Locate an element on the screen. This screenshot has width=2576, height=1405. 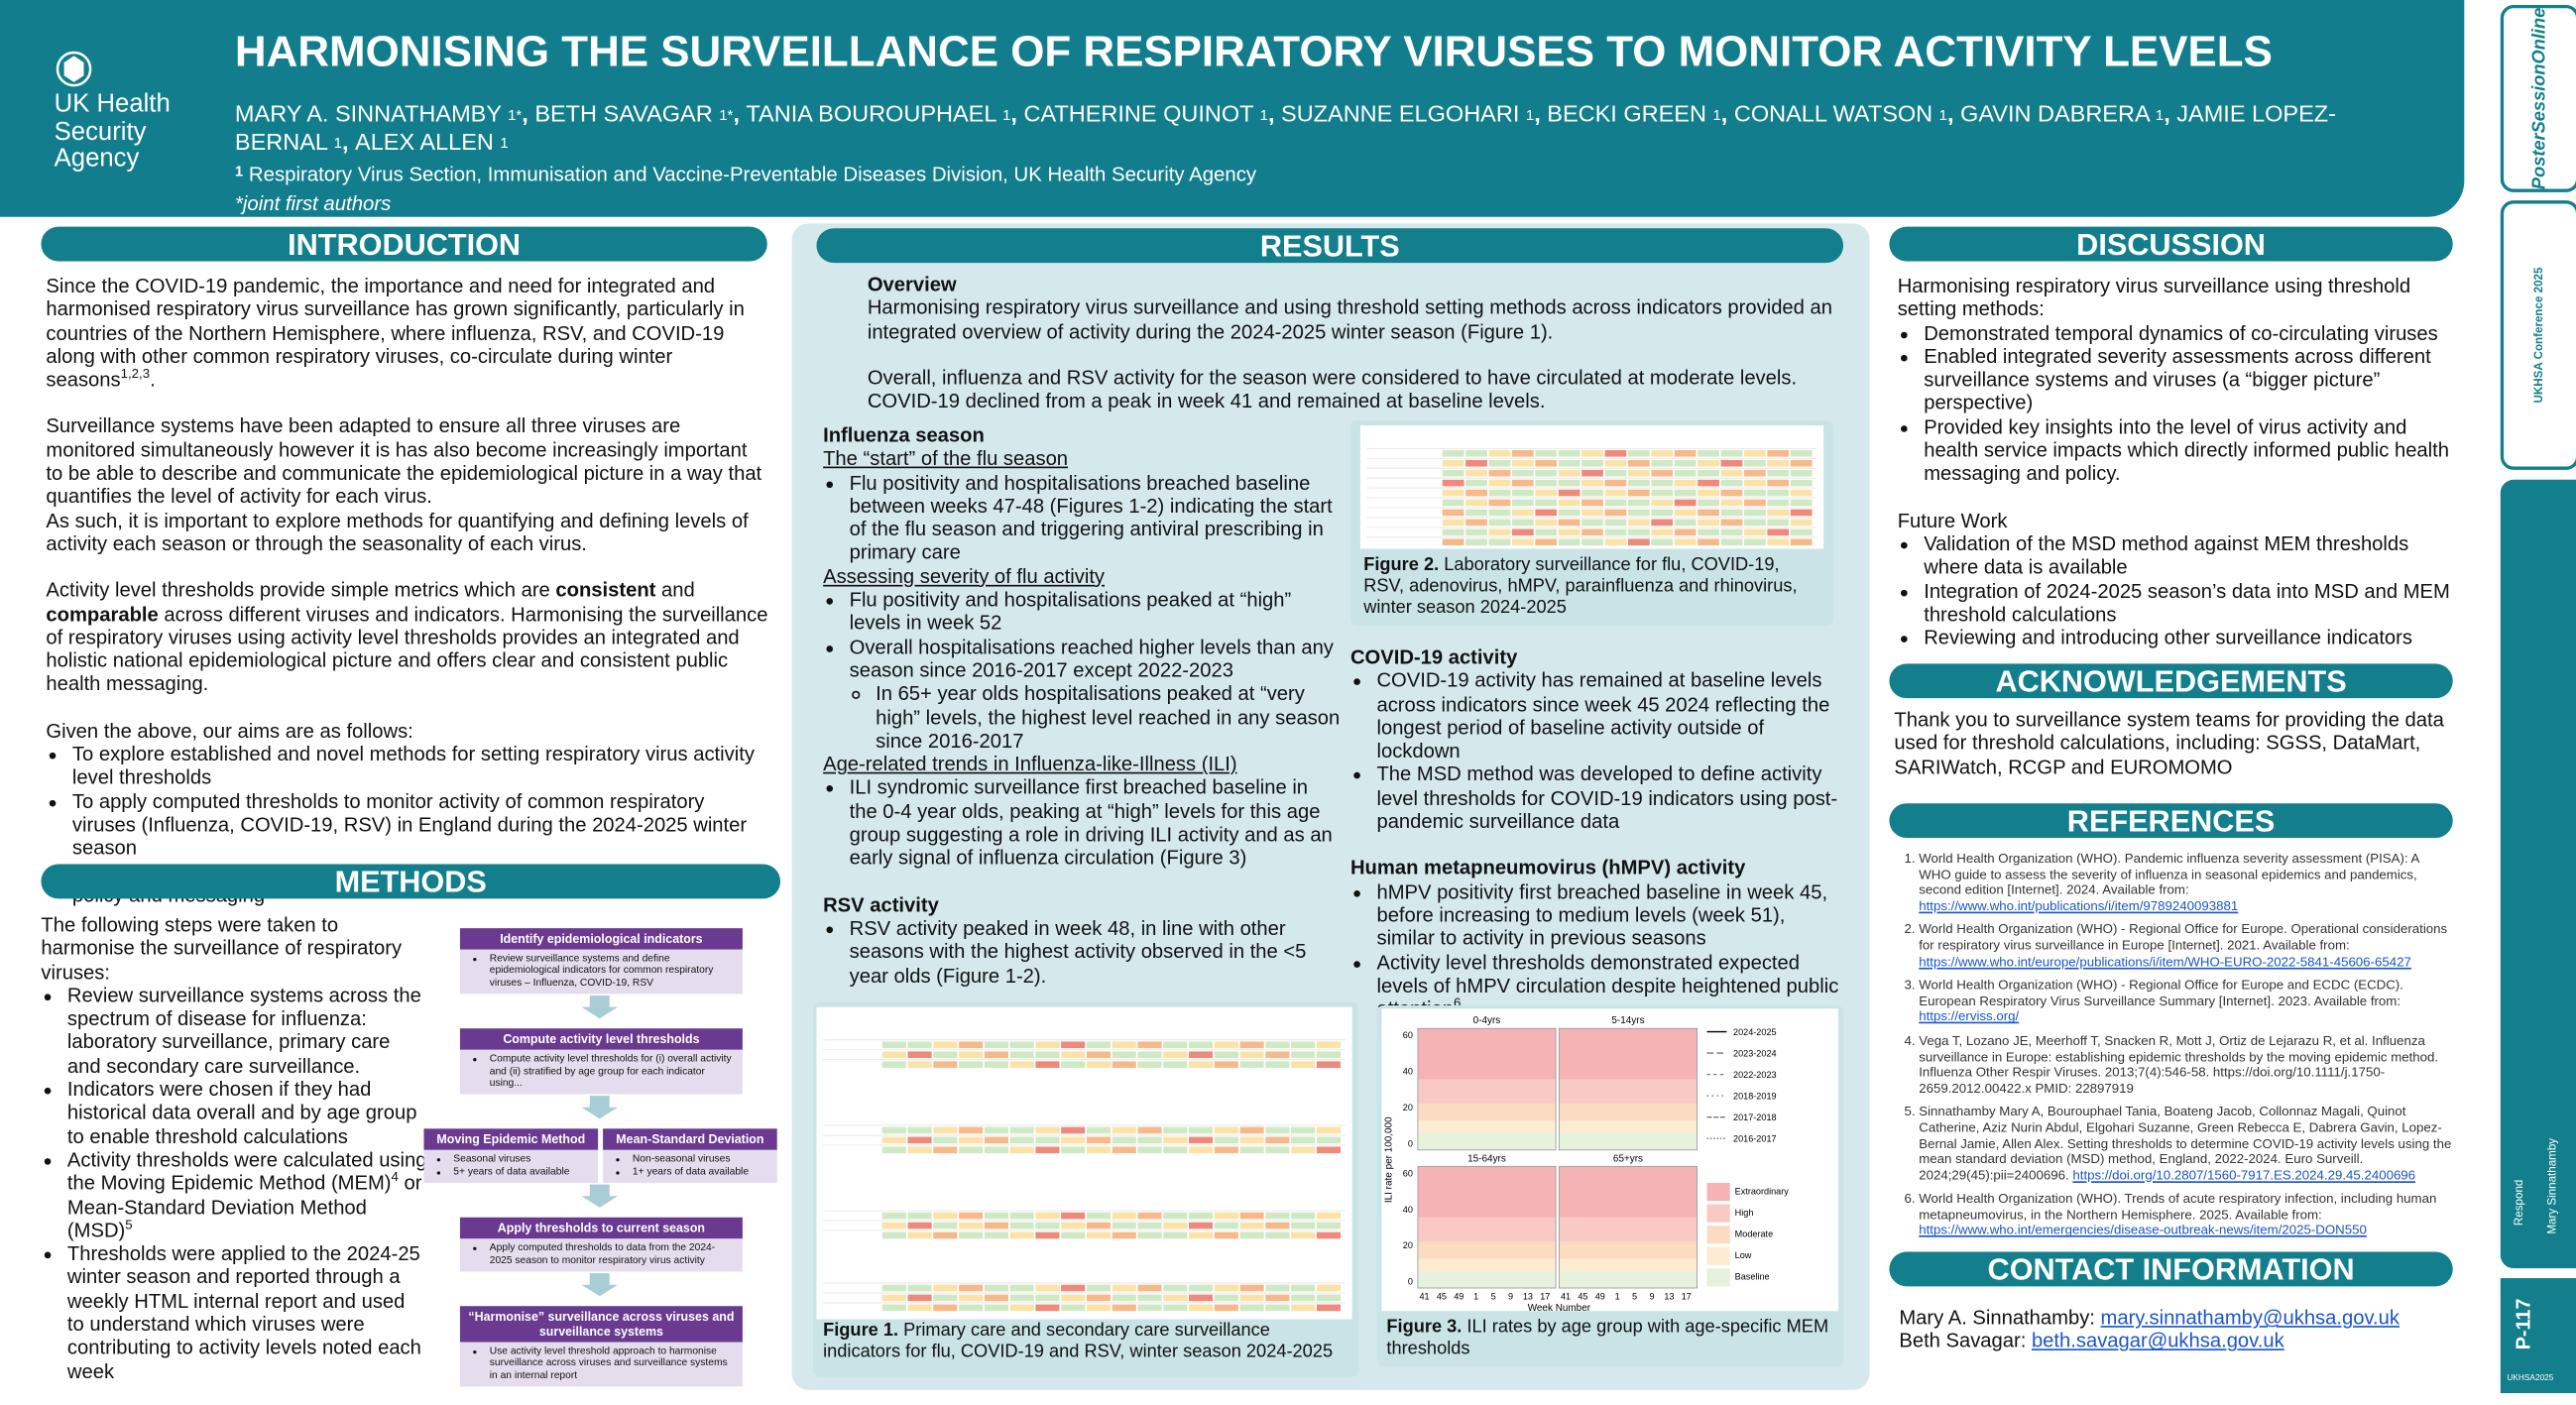
section-heading: METHODS is located at coordinates (411, 881).